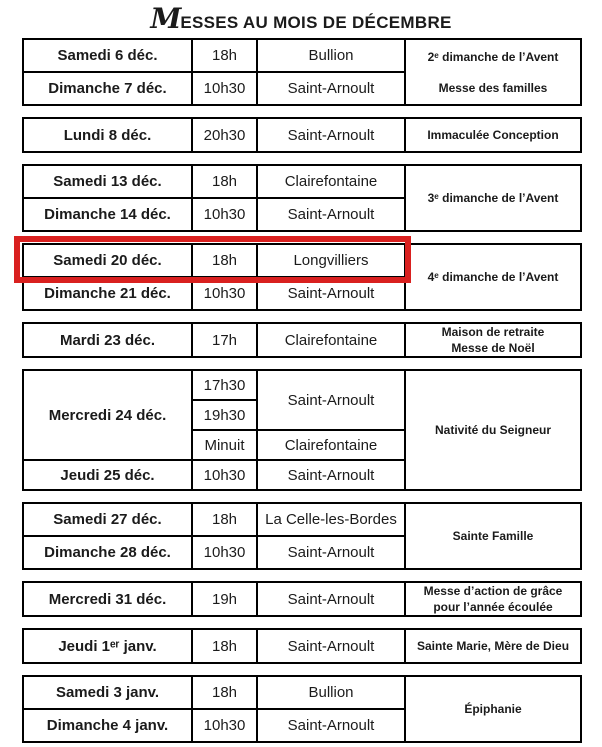  I want to click on time-cell: Minuit, so click(224, 445).